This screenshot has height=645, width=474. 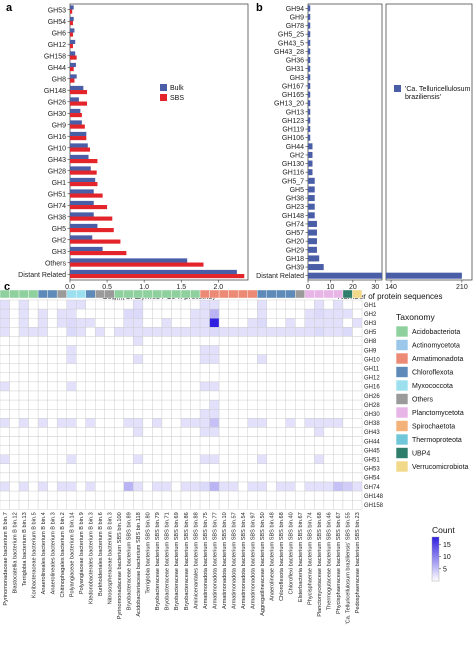 What do you see at coordinates (84, 184) in the screenshot?
I see `bar-a-sbs-gh1` at bounding box center [84, 184].